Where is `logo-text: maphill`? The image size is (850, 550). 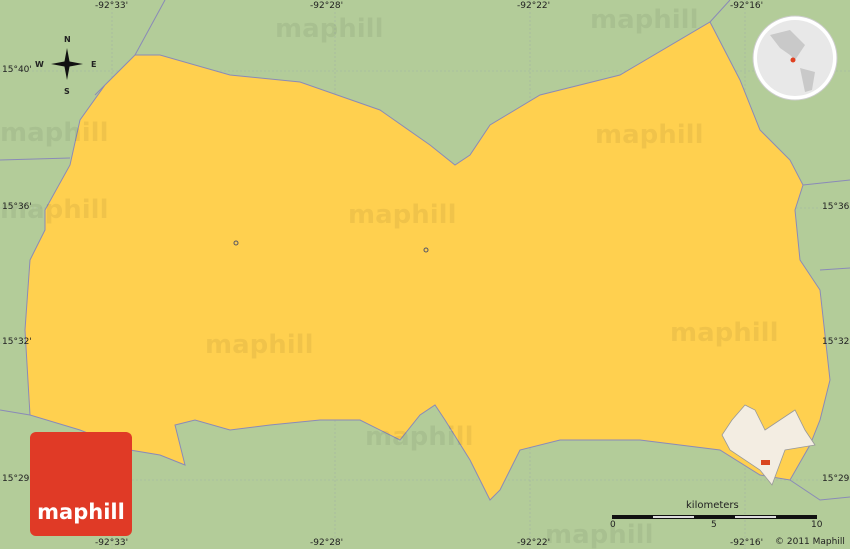 logo-text: maphill is located at coordinates (81, 512).